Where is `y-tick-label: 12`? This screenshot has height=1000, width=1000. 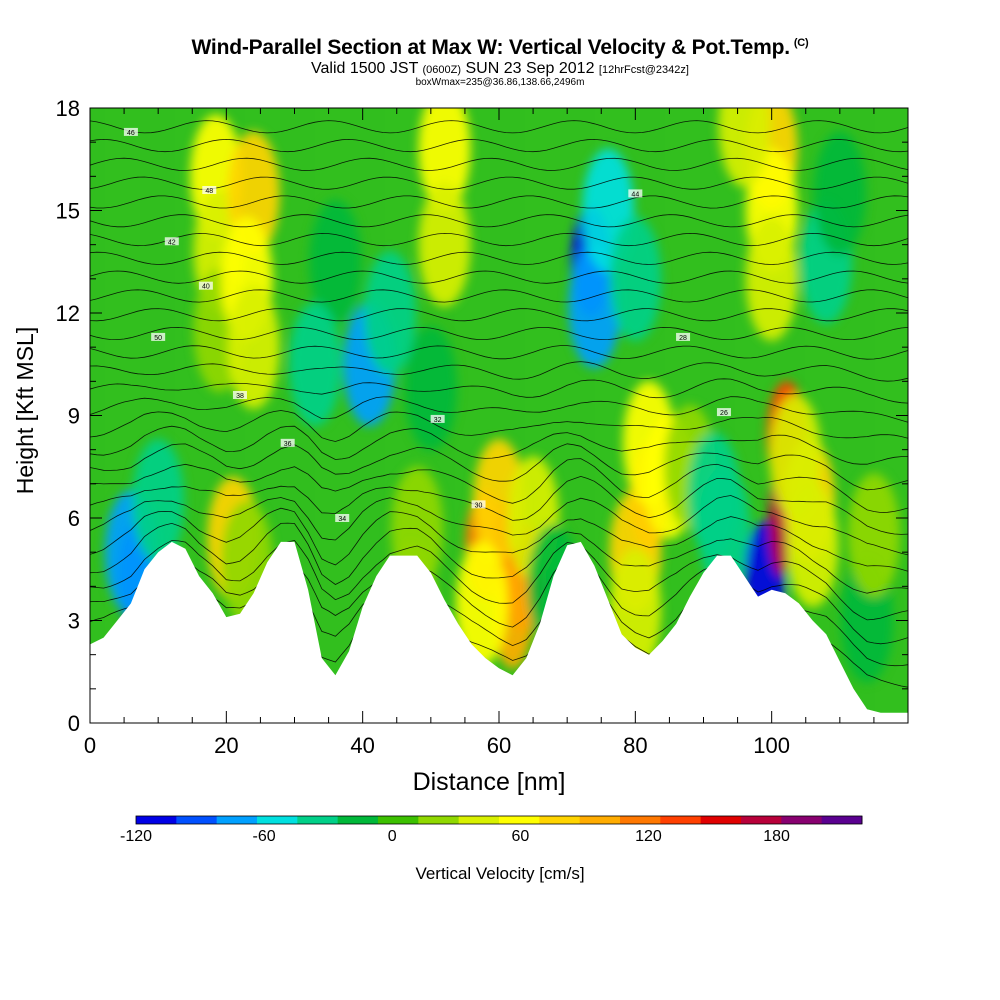 y-tick-label: 12 is located at coordinates (68, 313).